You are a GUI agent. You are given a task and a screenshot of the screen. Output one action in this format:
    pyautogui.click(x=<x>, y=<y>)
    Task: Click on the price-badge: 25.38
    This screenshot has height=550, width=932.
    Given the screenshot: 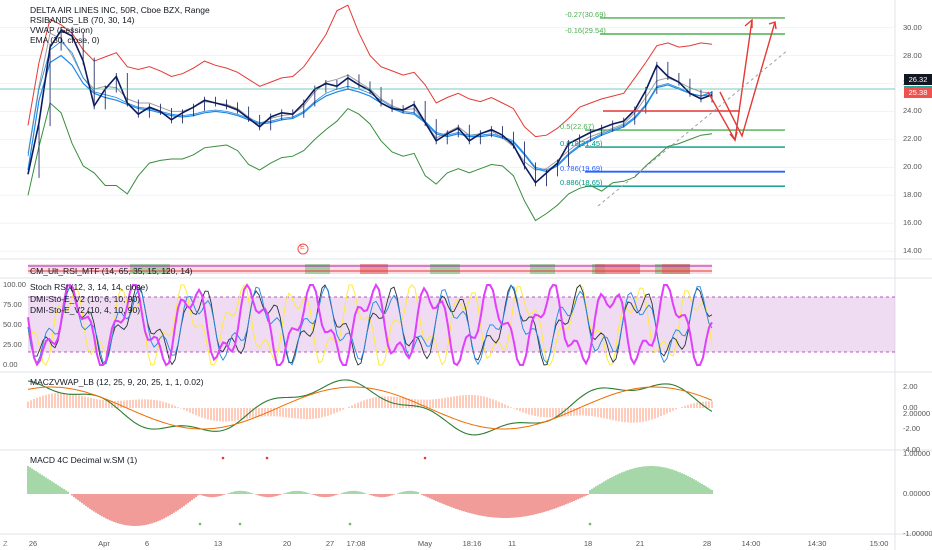 What is the action you would take?
    pyautogui.click(x=918, y=92)
    